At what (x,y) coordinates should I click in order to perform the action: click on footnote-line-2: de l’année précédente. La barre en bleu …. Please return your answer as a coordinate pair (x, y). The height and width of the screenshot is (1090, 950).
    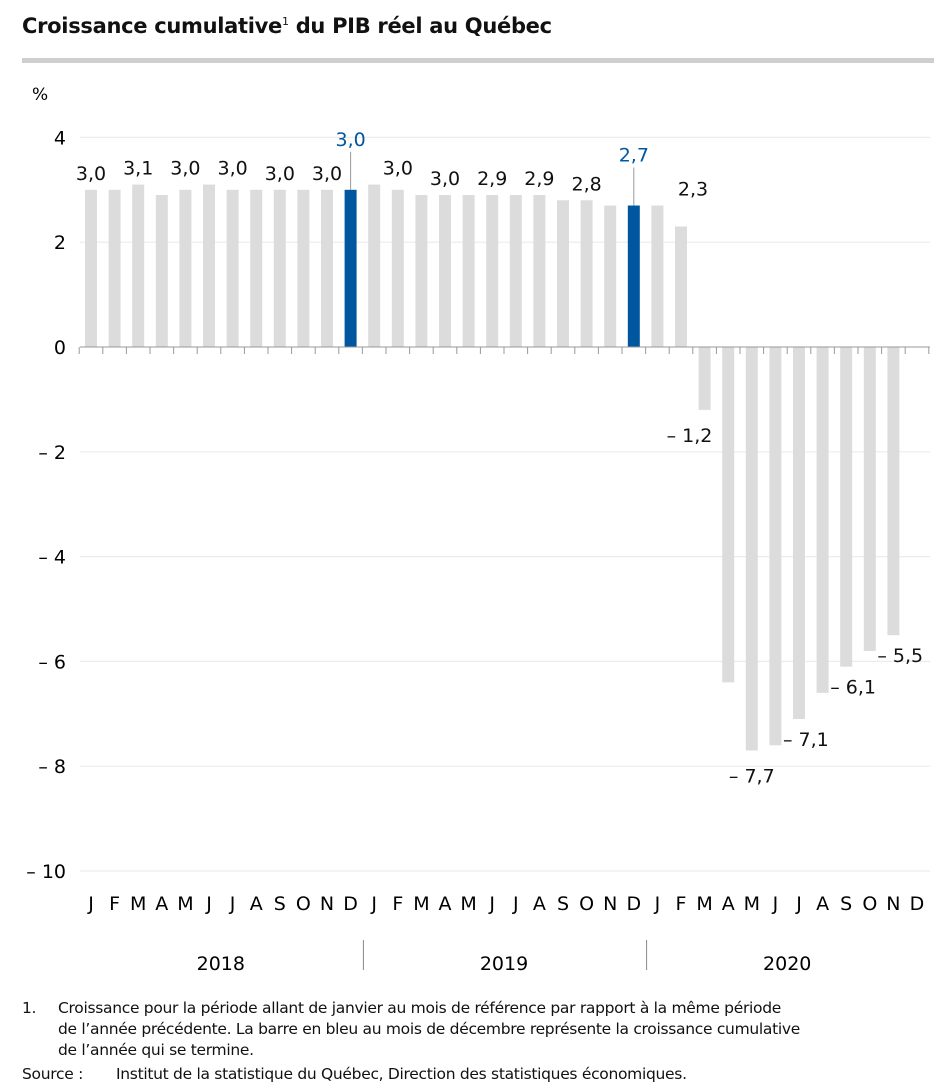
    Looking at the image, I should click on (429, 1029).